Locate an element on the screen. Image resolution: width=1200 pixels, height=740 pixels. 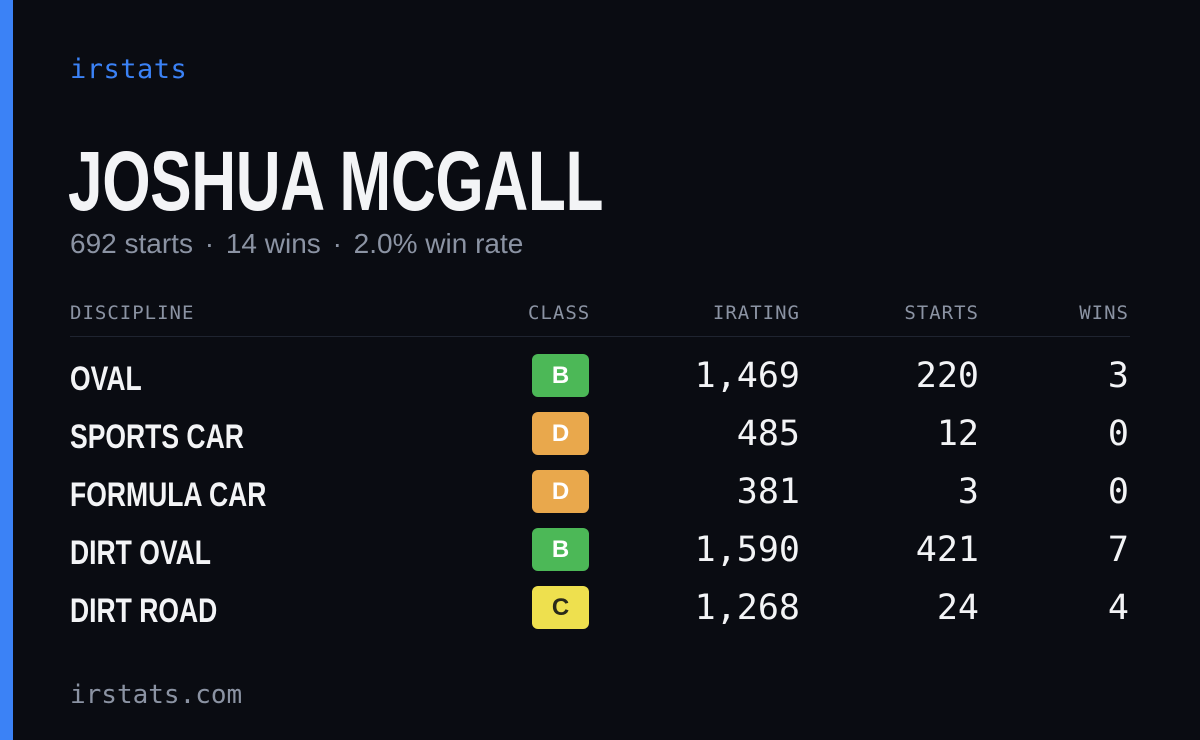
starts-value: 24 is located at coordinates (957, 608).